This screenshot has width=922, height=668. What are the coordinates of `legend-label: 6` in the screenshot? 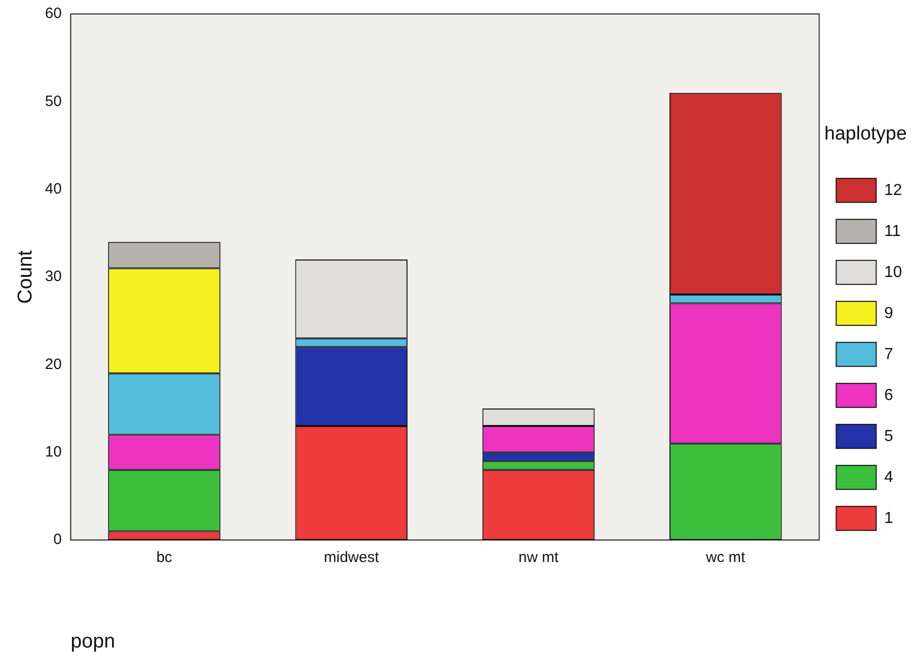 It's located at (889, 395).